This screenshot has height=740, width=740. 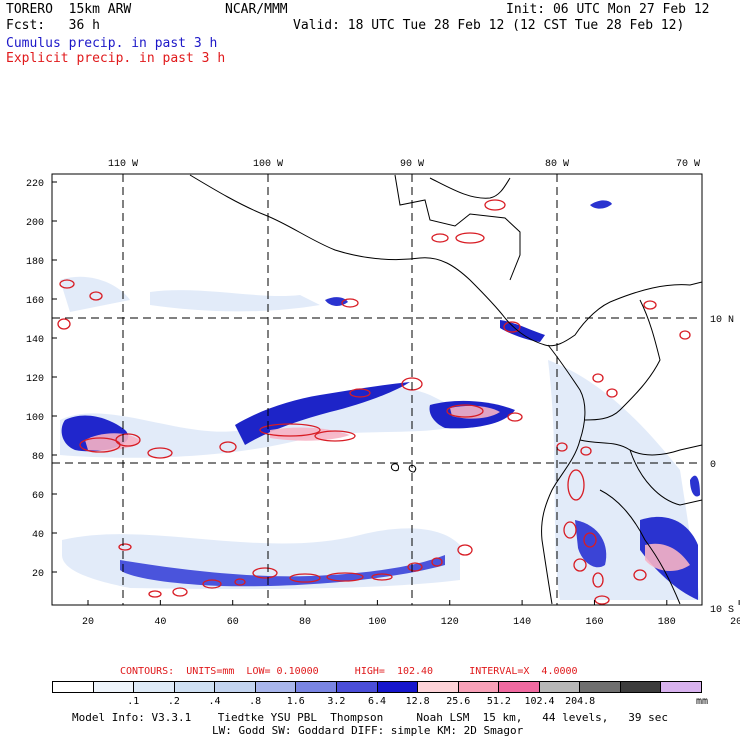 I want to click on y-tick-label: 160, so click(x=35, y=301).